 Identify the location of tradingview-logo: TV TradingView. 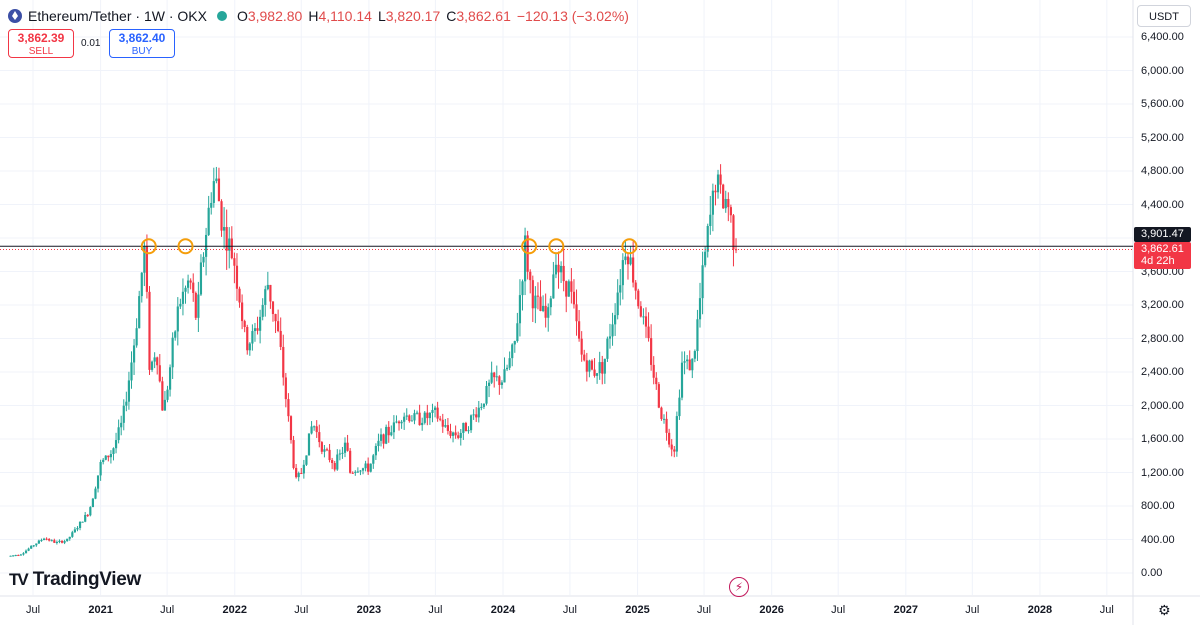
(75, 580).